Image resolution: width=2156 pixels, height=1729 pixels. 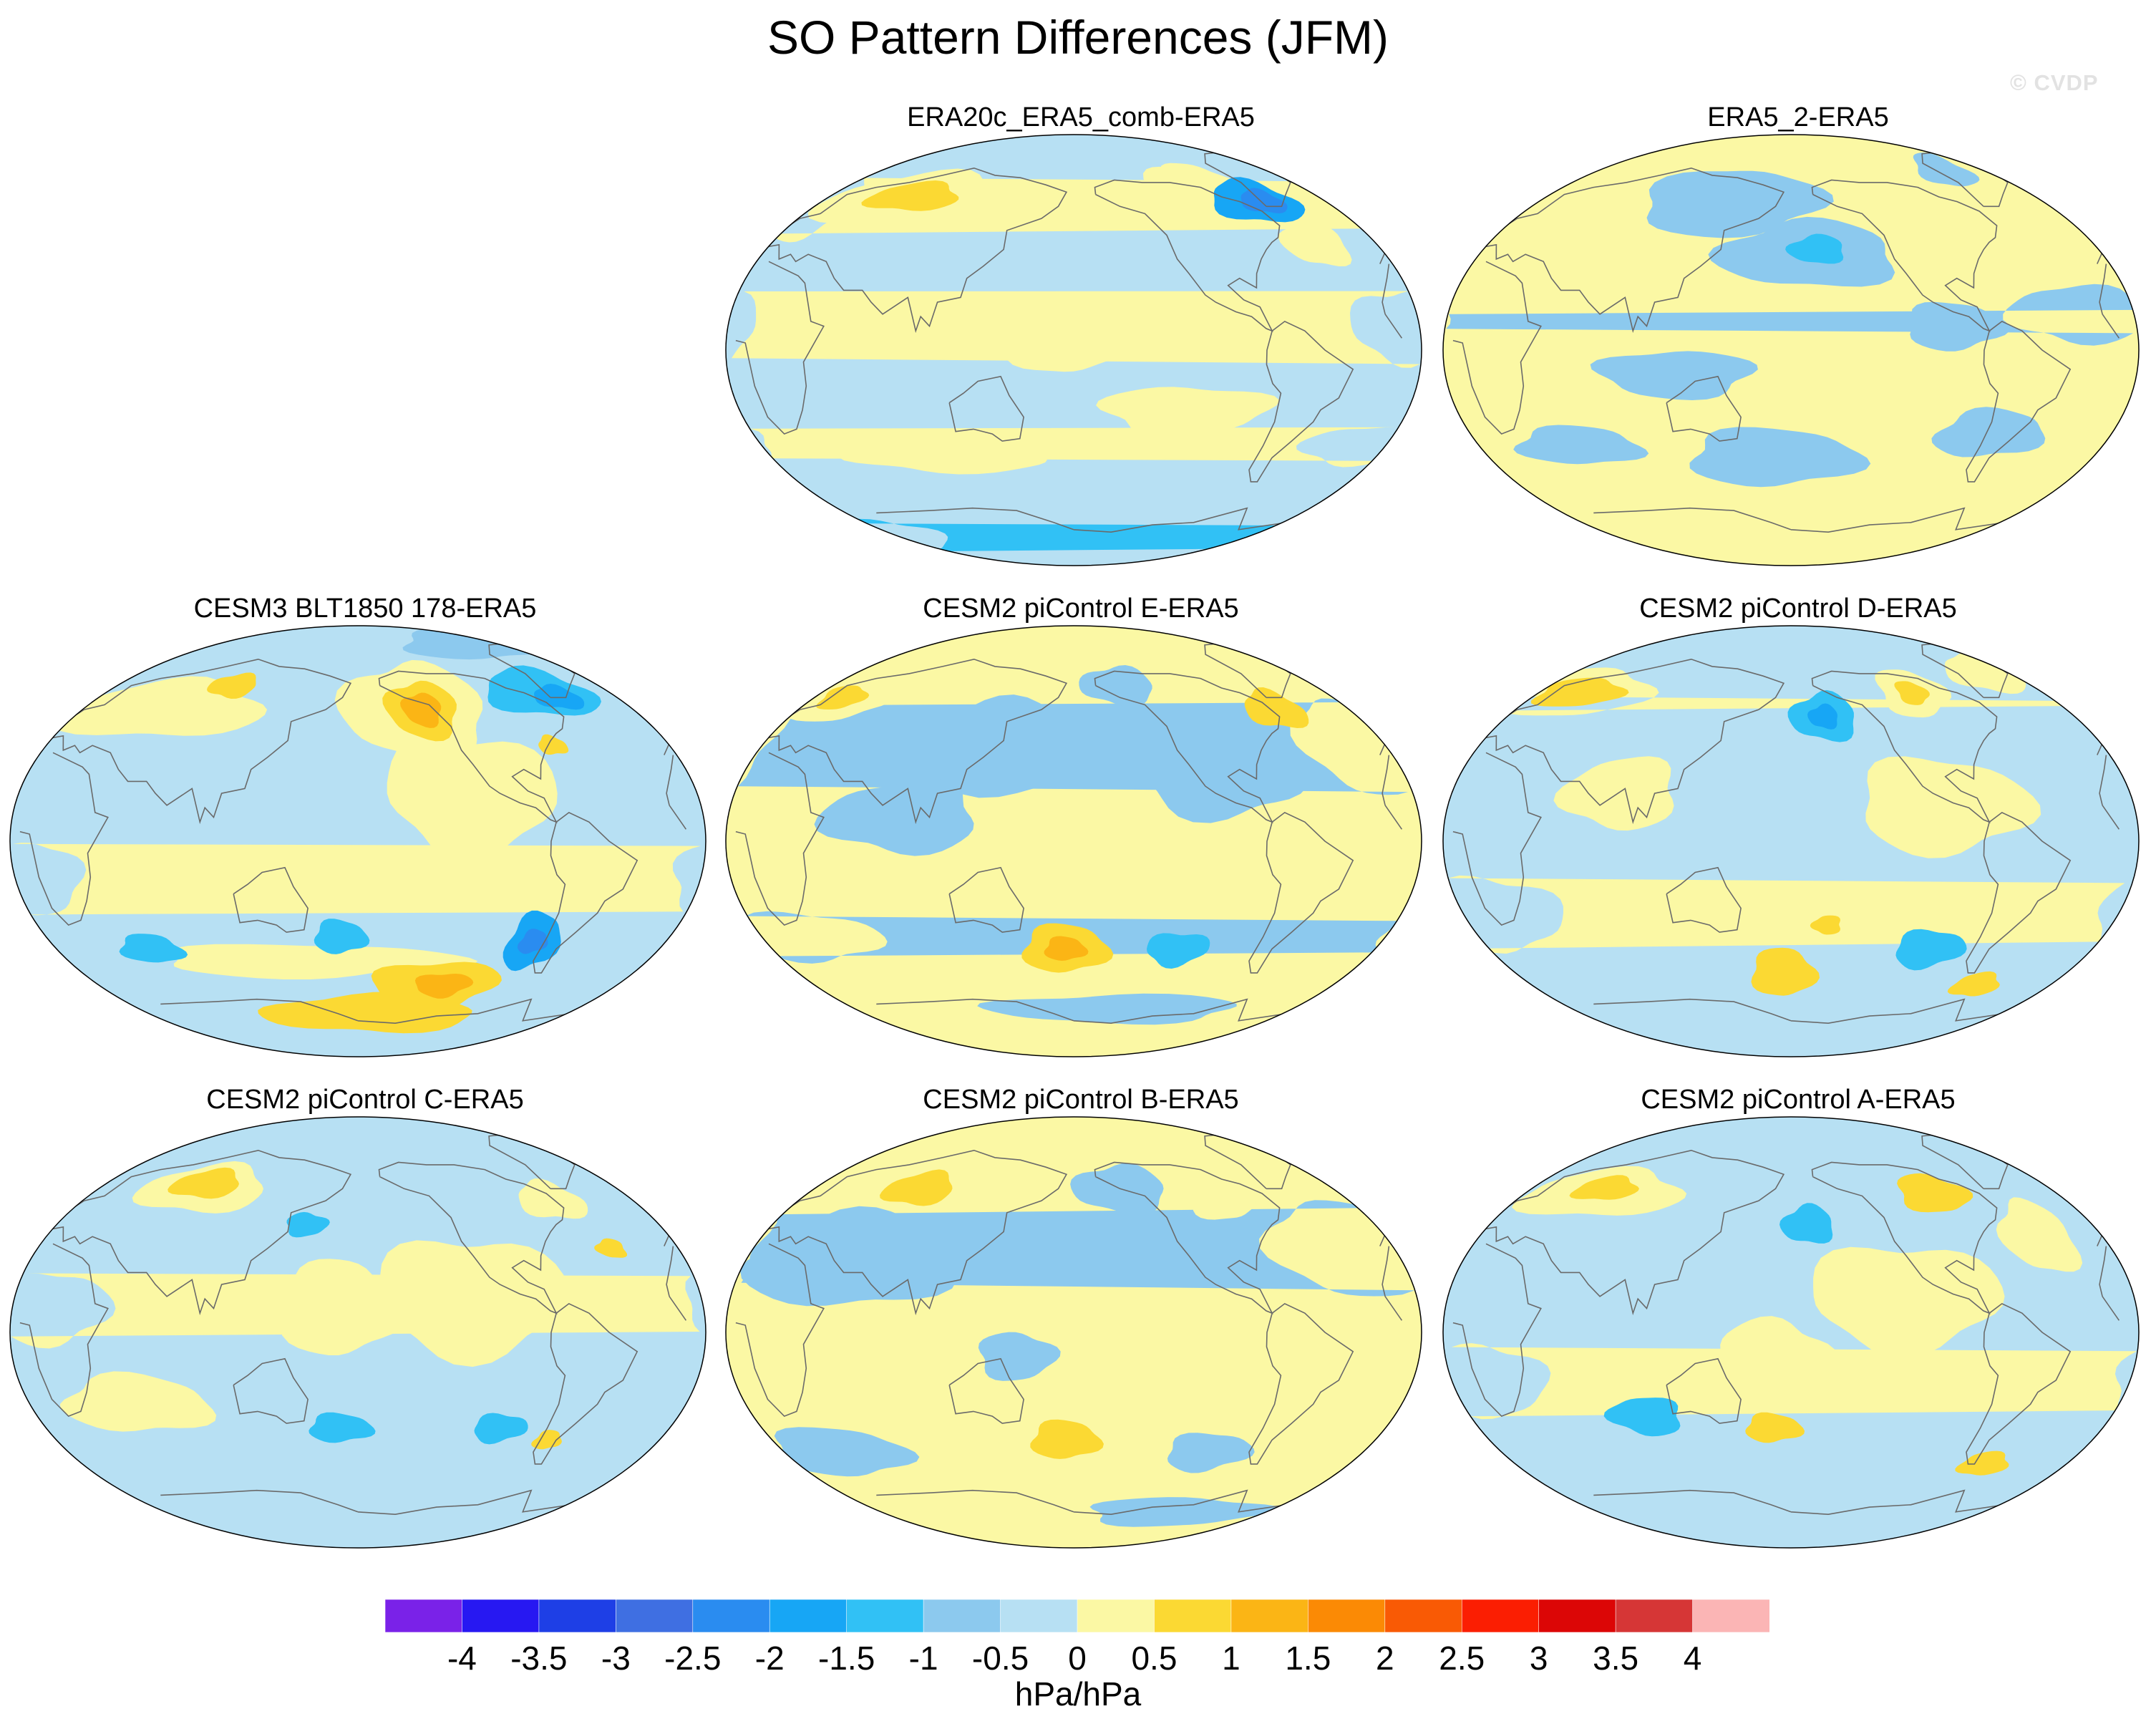 What do you see at coordinates (365, 609) in the screenshot?
I see `panel-title: CESM3 BLT1850 178-ERA5` at bounding box center [365, 609].